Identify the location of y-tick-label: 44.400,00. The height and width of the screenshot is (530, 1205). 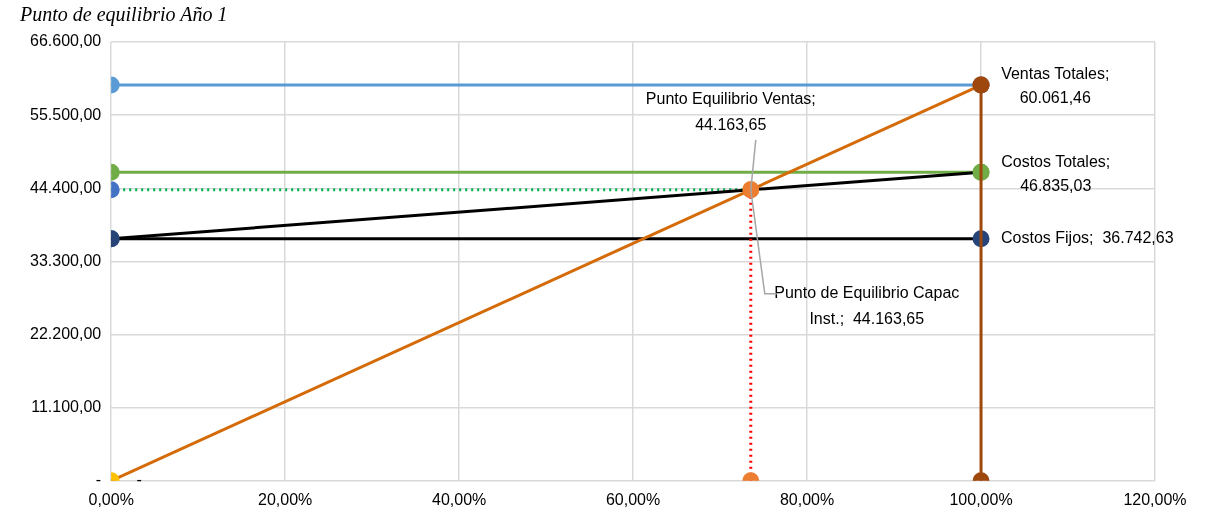
(65, 187).